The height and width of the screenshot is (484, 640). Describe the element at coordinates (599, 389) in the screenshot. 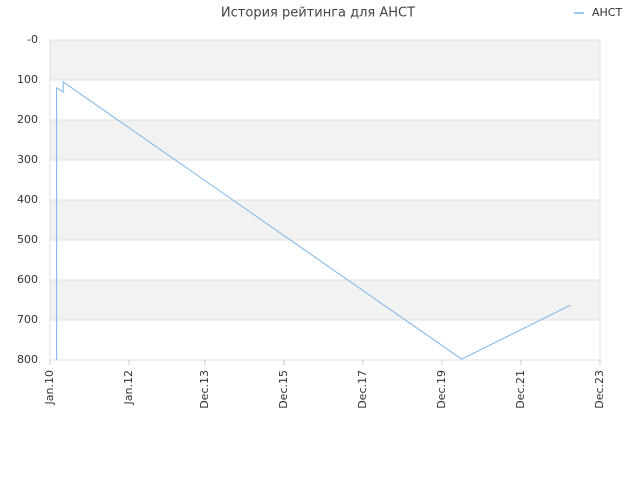

I see `x-tick-label: Dec.23` at that location.